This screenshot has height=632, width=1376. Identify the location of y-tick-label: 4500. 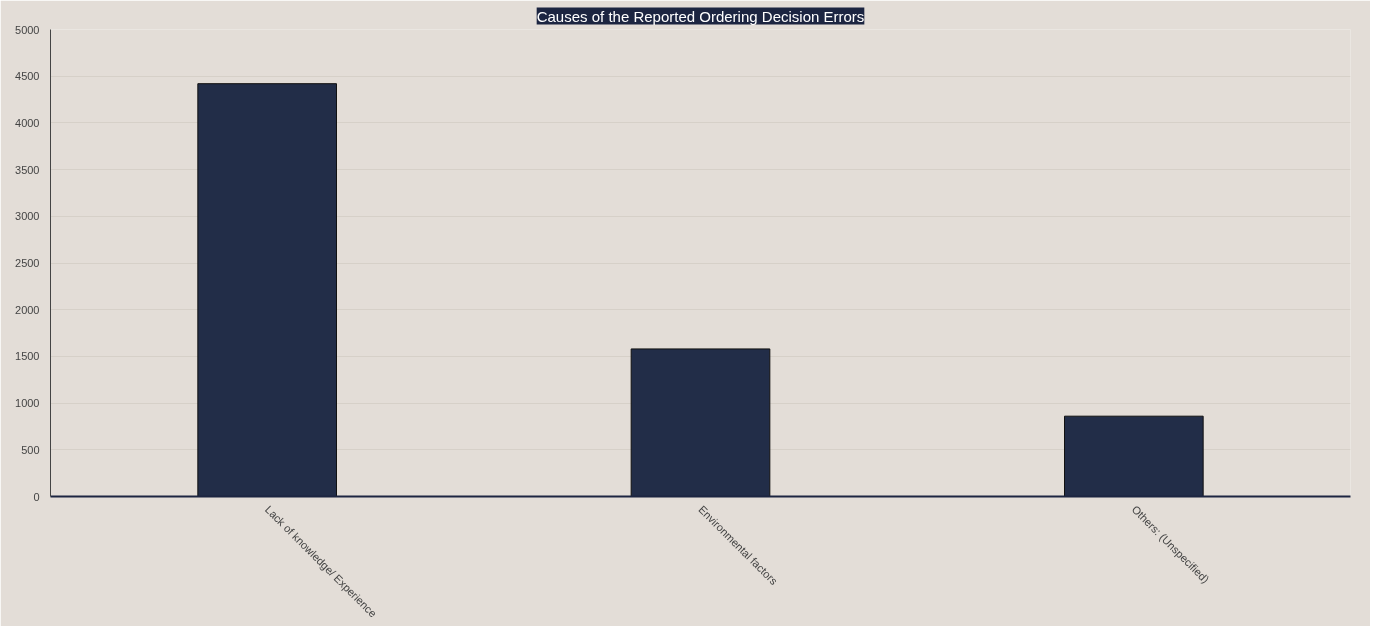
(27, 76).